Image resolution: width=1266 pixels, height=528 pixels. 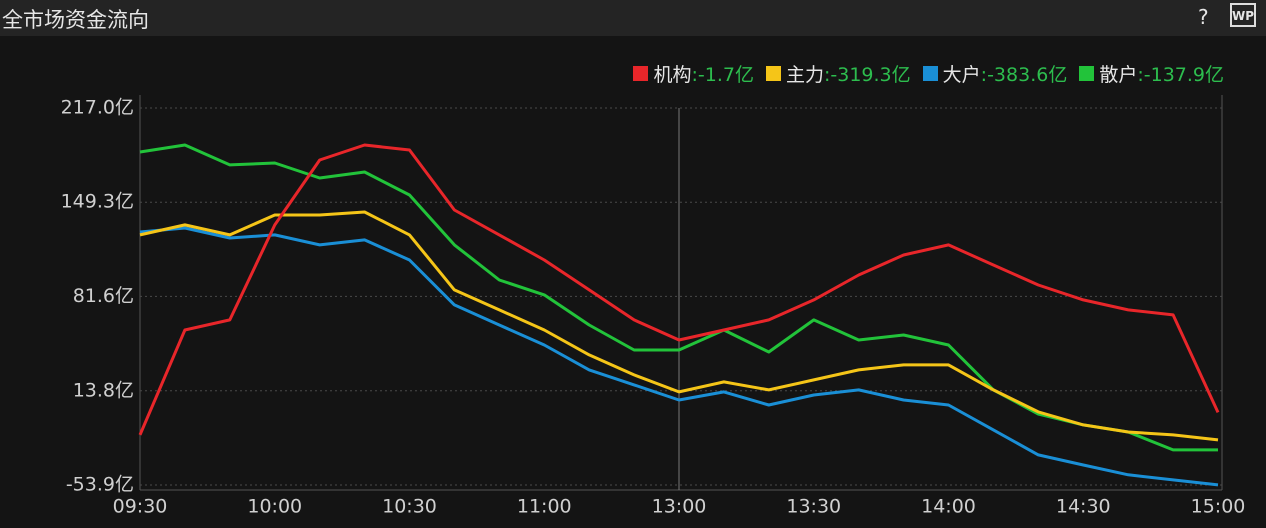 I want to click on x-tick-label: 15:00, so click(x=1218, y=507).